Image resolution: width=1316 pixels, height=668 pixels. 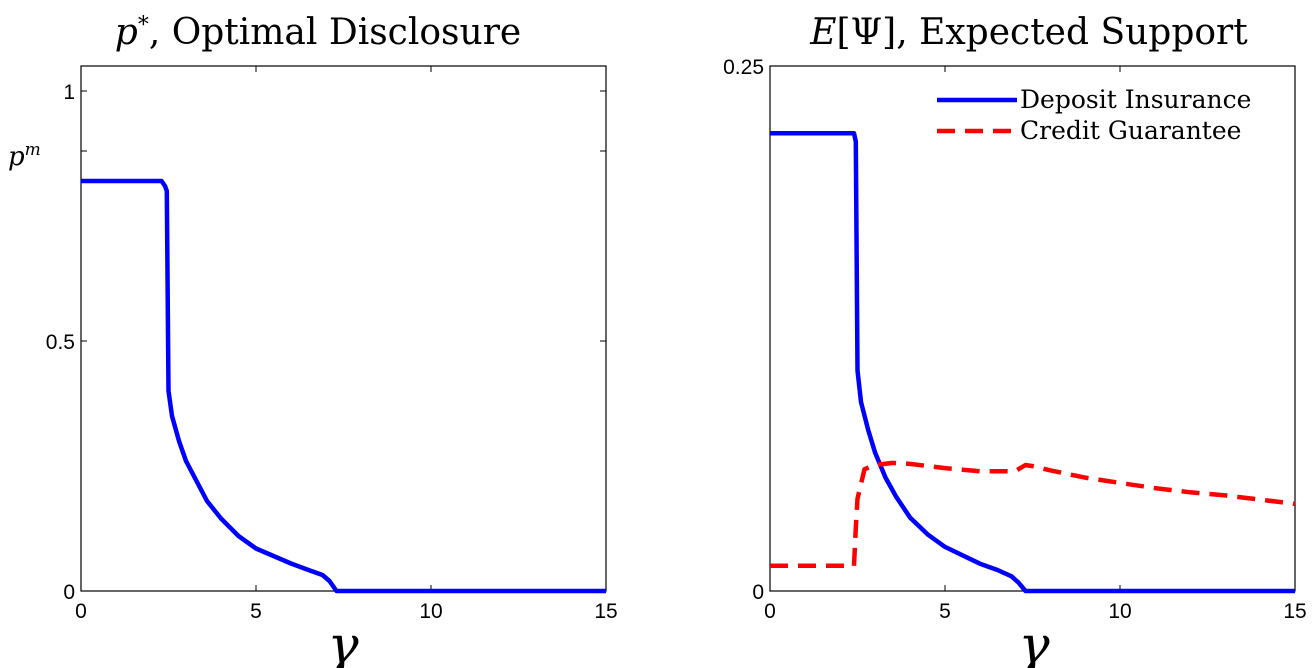 What do you see at coordinates (1043, 32) in the screenshot?
I see `title-text: [Ψ], Expected Support` at bounding box center [1043, 32].